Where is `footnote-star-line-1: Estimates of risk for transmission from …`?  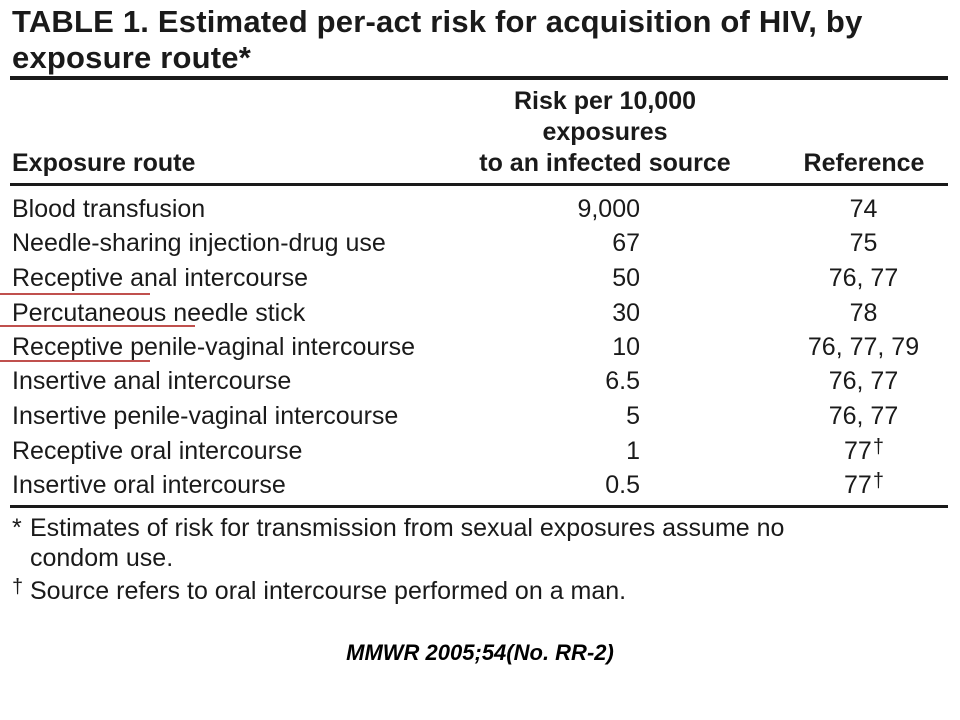 footnote-star-line-1: Estimates of risk for transmission from … is located at coordinates (407, 528).